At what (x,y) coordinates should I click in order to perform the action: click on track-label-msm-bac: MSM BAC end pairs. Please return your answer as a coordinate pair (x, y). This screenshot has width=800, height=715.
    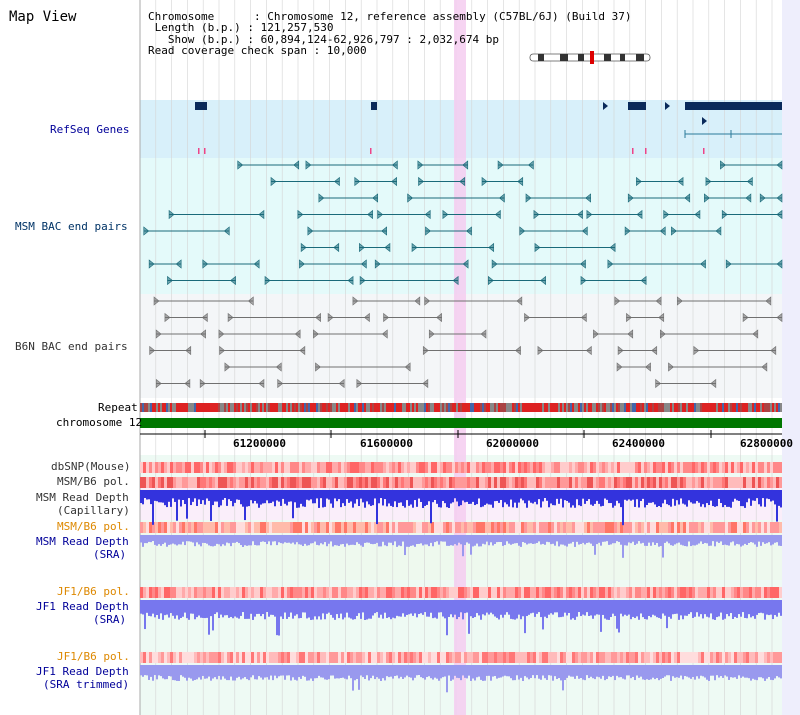
    Looking at the image, I should click on (71, 226).